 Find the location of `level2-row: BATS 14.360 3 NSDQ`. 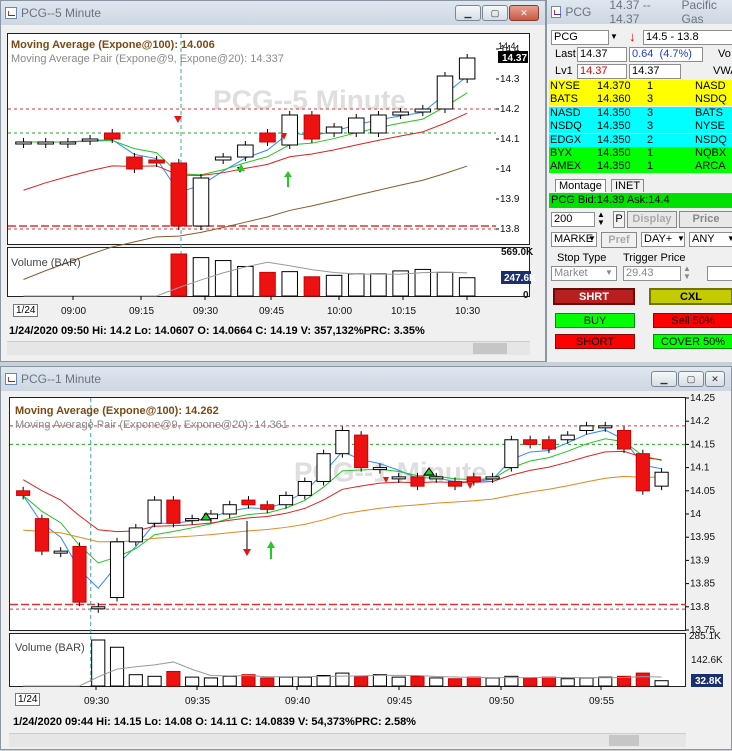

level2-row: BATS 14.360 3 NSDQ is located at coordinates (640, 100).